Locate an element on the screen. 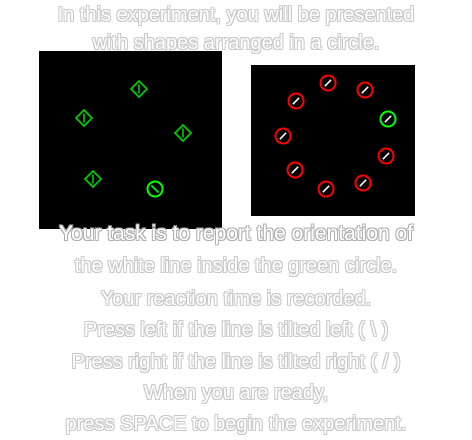 This screenshot has width=472, height=440. instruction-line-5: Your reaction time is recorded. is located at coordinates (236, 299).